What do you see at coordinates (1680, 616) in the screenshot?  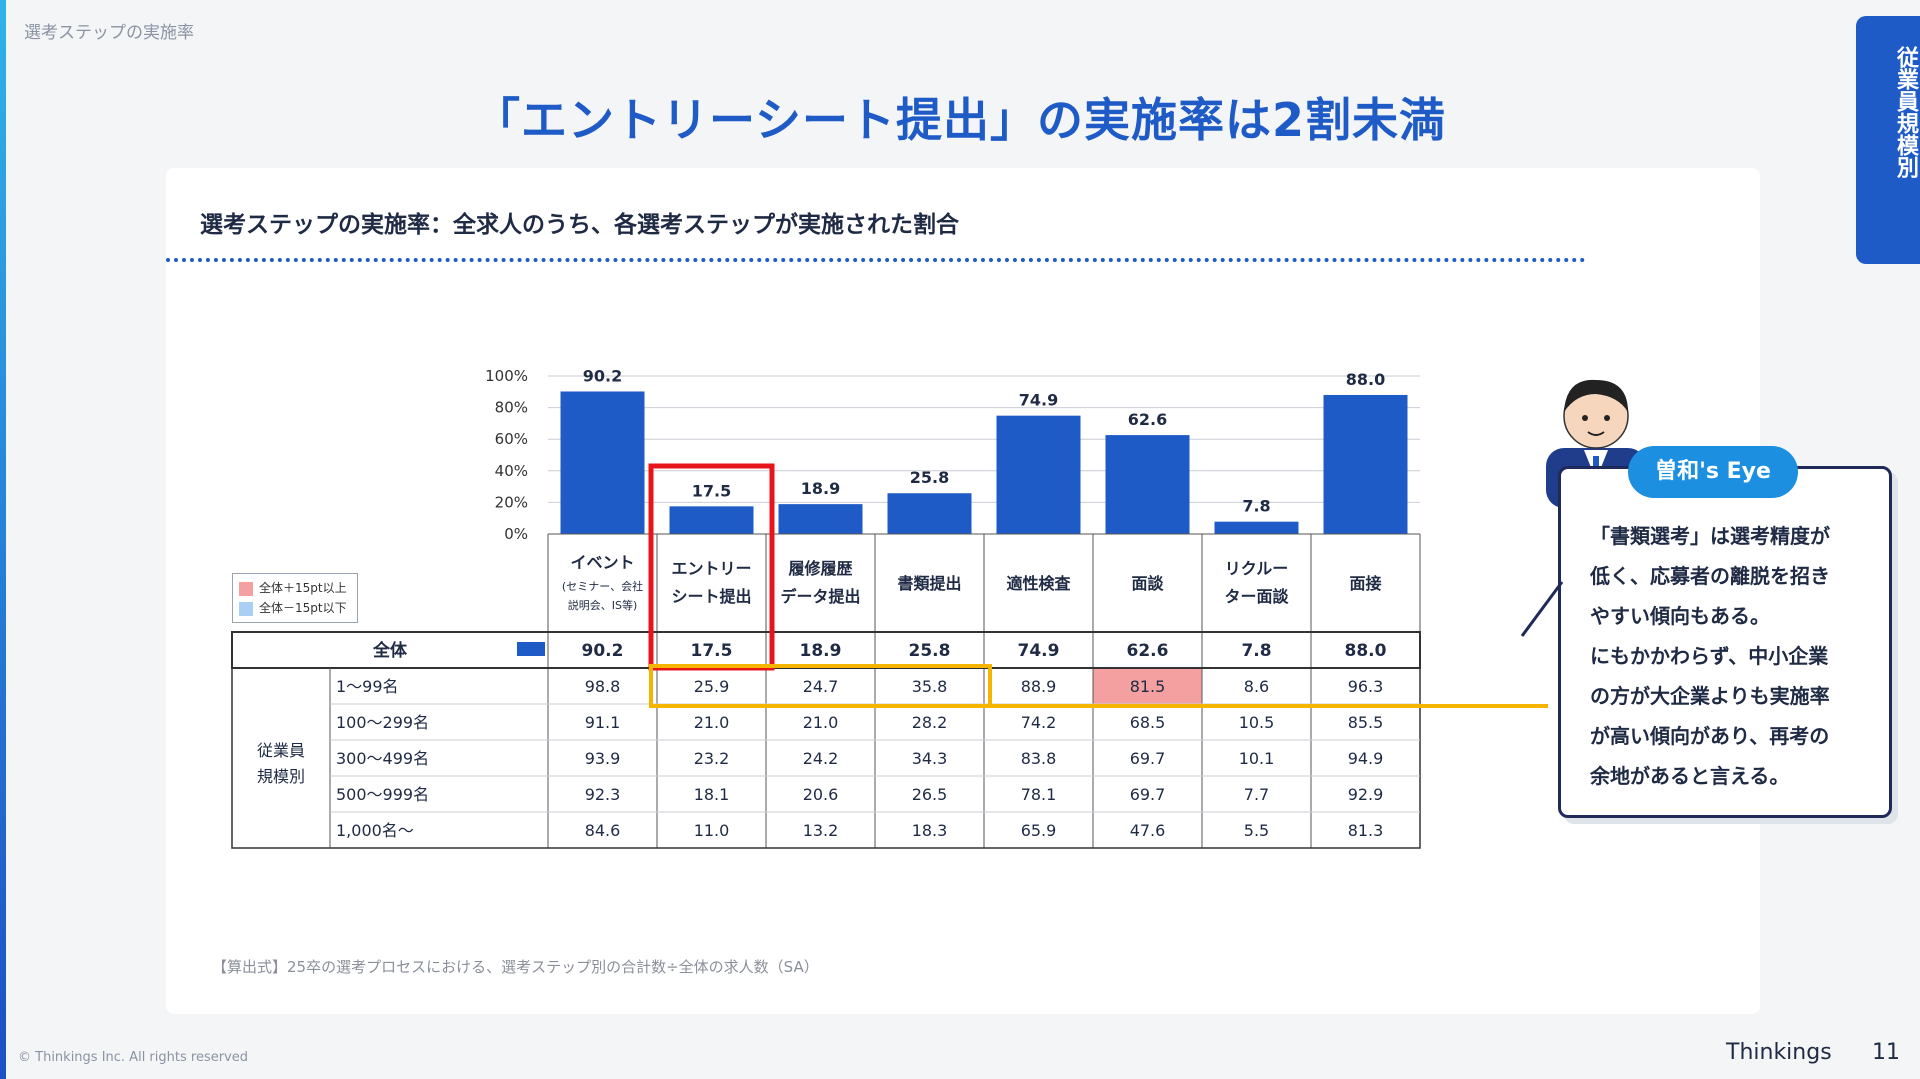 I see `eye-line: やすい傾向もある。` at bounding box center [1680, 616].